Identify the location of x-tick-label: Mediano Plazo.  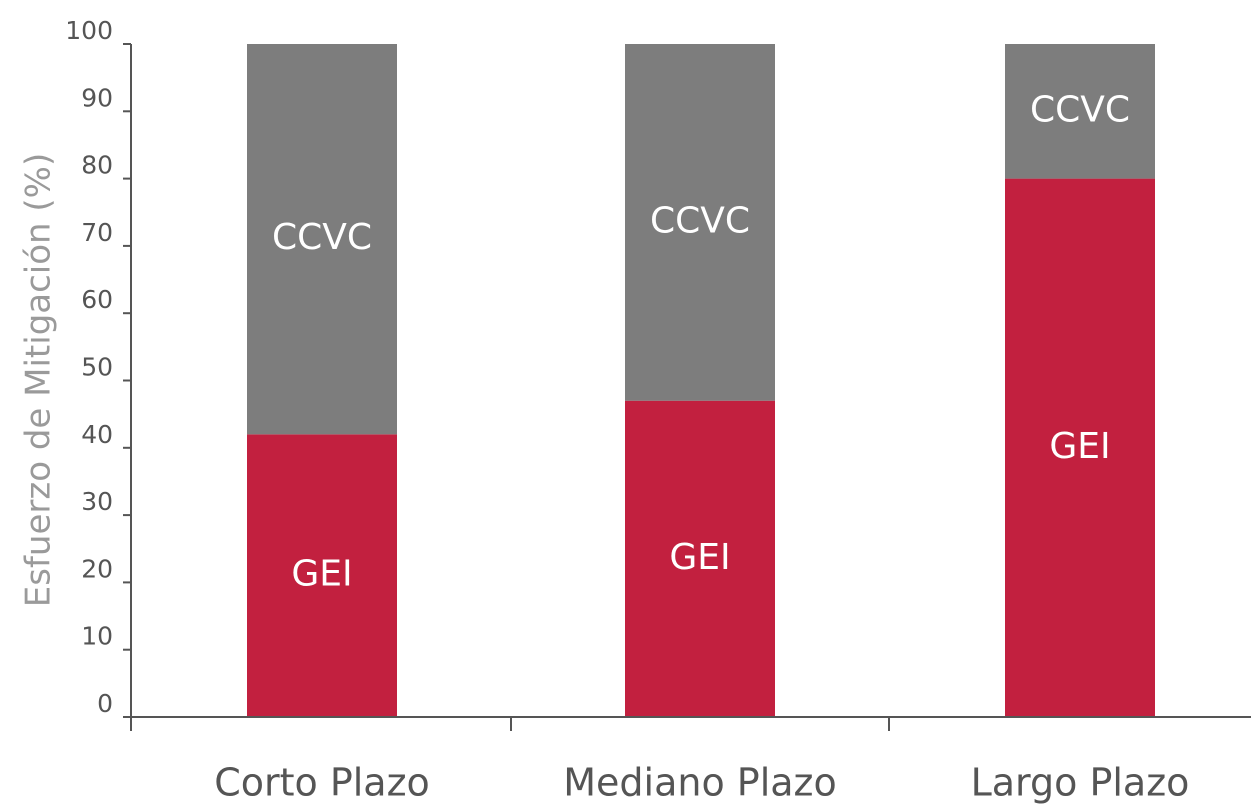
(700, 783).